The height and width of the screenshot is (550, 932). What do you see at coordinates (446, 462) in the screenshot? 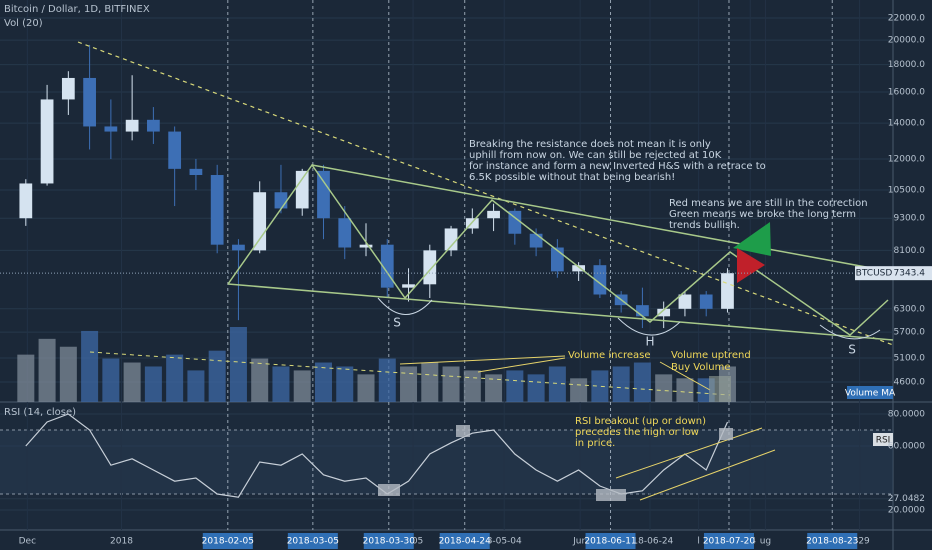
I see `rsi-band` at bounding box center [446, 462].